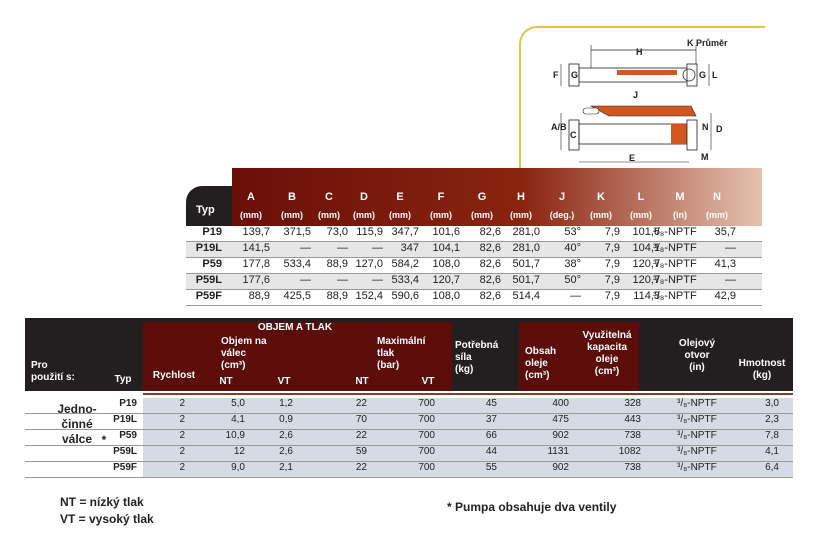  What do you see at coordinates (607, 353) in the screenshot?
I see `header-usable-capacity: Využitelná kapacita oleje (cm³)` at bounding box center [607, 353].